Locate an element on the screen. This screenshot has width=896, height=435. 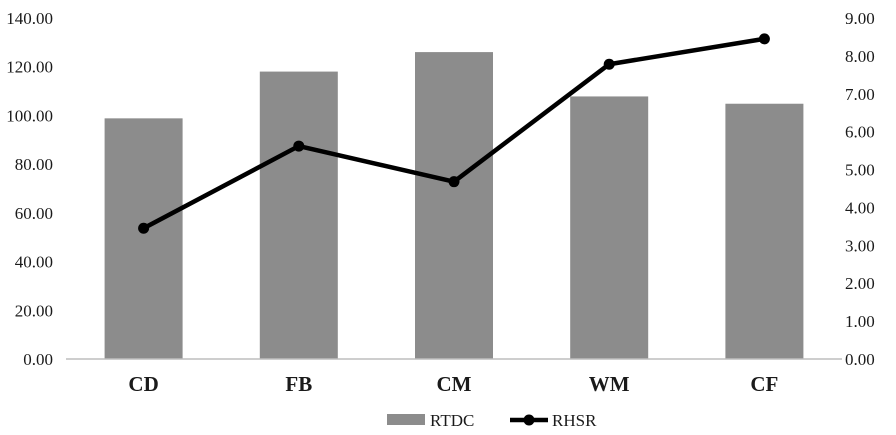
right-tick-label: 0.00 is located at coordinates (860, 359).